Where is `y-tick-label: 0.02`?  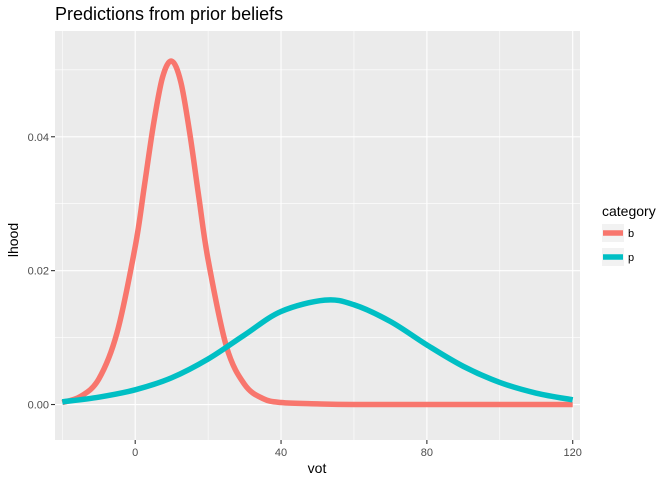
y-tick-label: 0.02 is located at coordinates (38, 272).